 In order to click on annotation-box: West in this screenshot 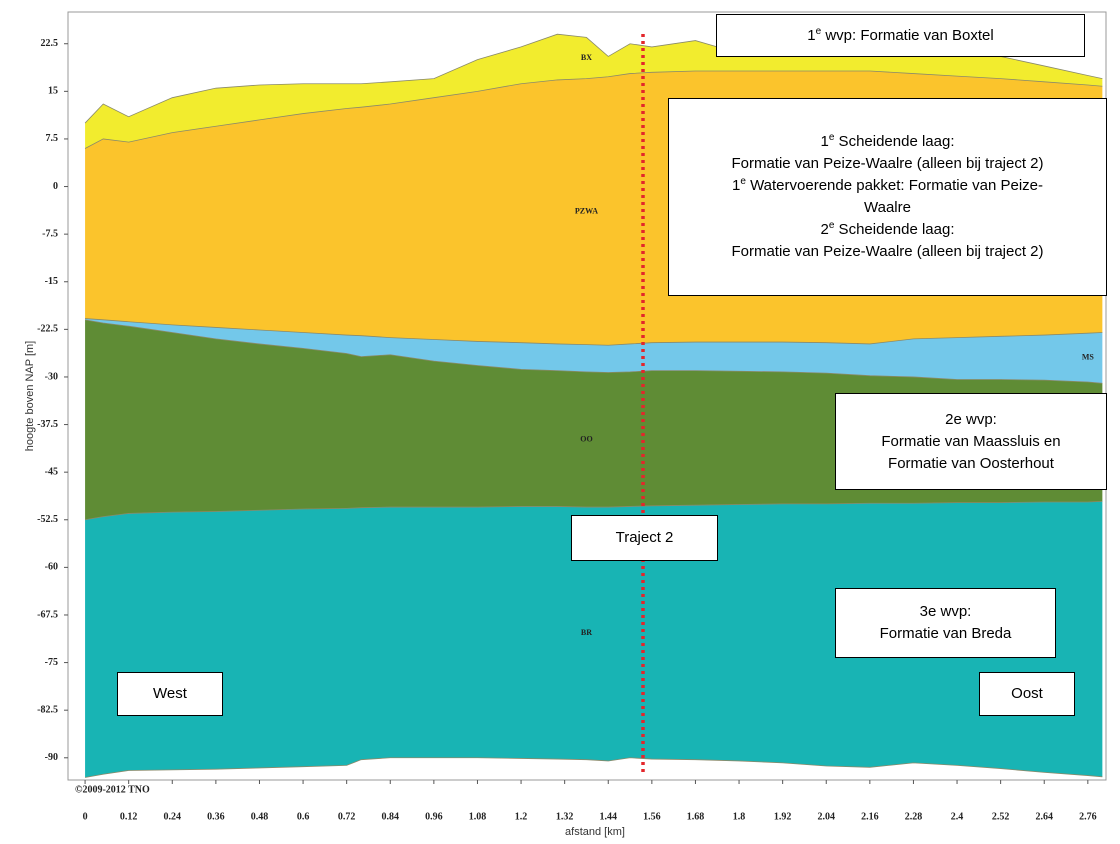, I will do `click(170, 694)`.